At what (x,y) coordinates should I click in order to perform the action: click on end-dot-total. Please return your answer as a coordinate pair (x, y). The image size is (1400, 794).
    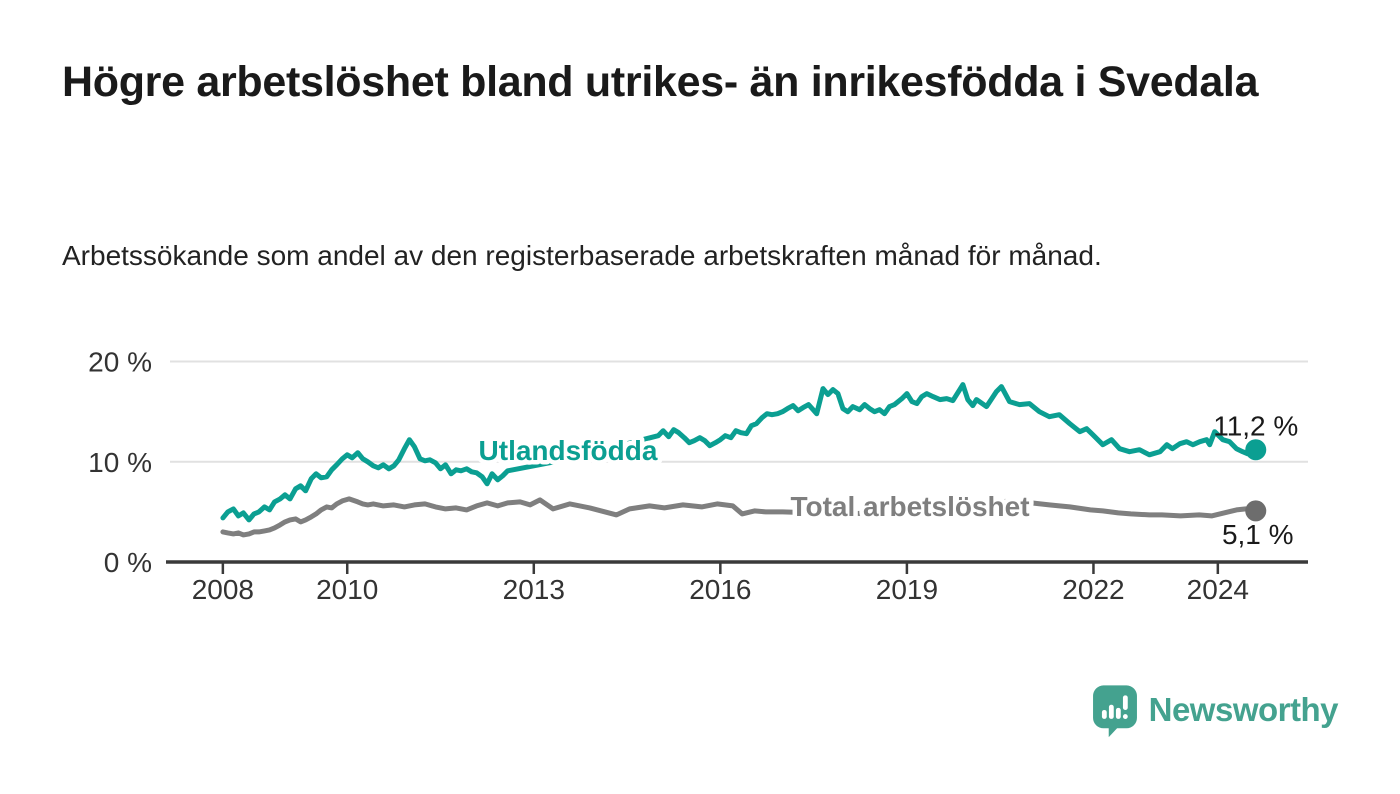
    Looking at the image, I should click on (1256, 511).